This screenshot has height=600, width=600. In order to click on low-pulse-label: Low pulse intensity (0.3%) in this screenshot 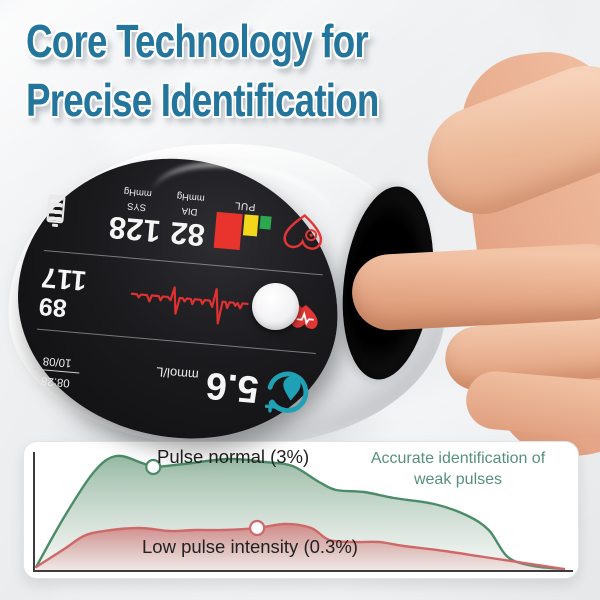, I will do `click(250, 546)`.